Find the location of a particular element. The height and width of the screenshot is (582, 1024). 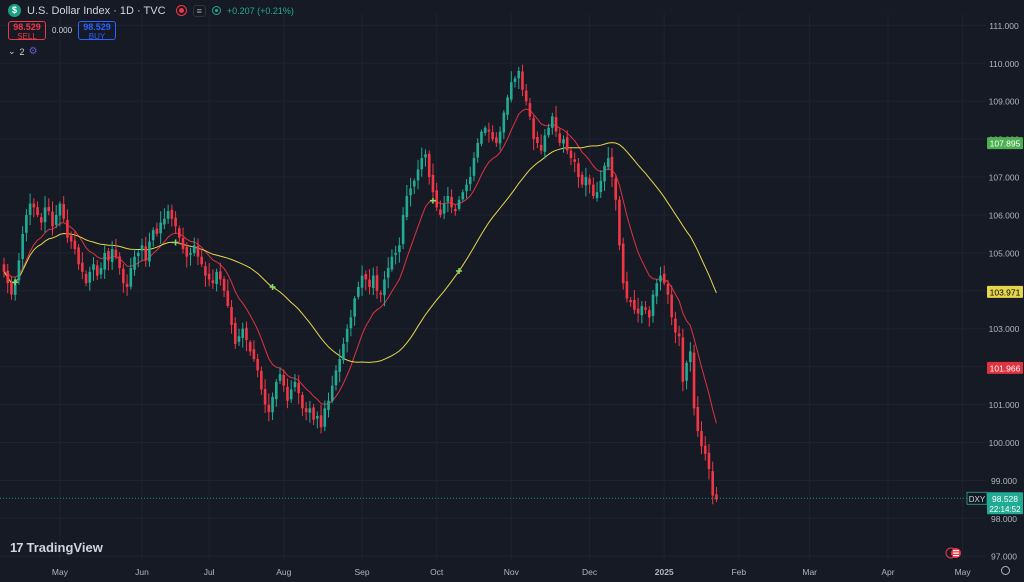

price-tick-label: 109.000 is located at coordinates (1004, 102).